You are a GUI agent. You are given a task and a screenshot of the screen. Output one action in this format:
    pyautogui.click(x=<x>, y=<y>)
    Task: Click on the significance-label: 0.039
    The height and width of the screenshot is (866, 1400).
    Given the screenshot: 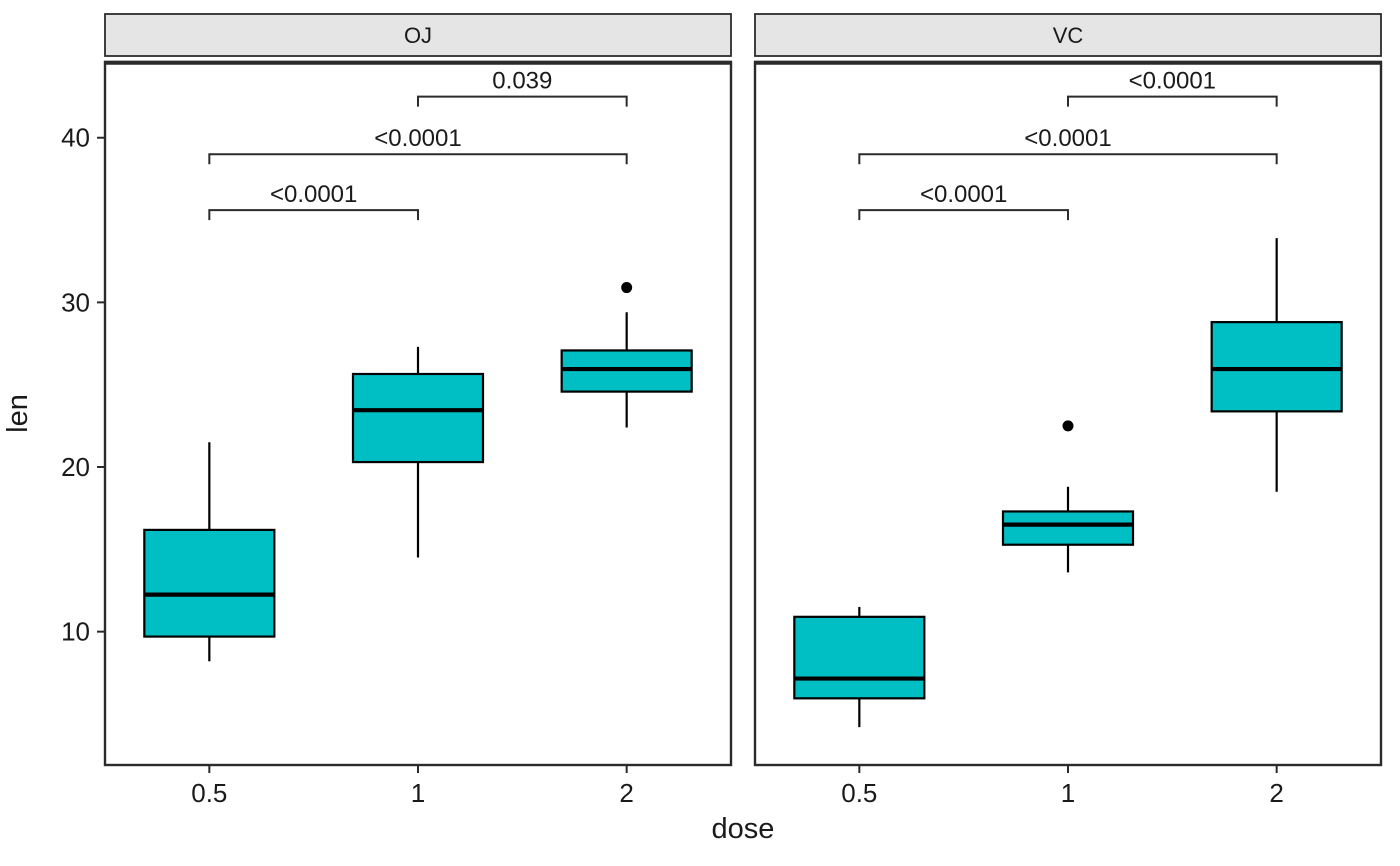 What is the action you would take?
    pyautogui.click(x=522, y=81)
    